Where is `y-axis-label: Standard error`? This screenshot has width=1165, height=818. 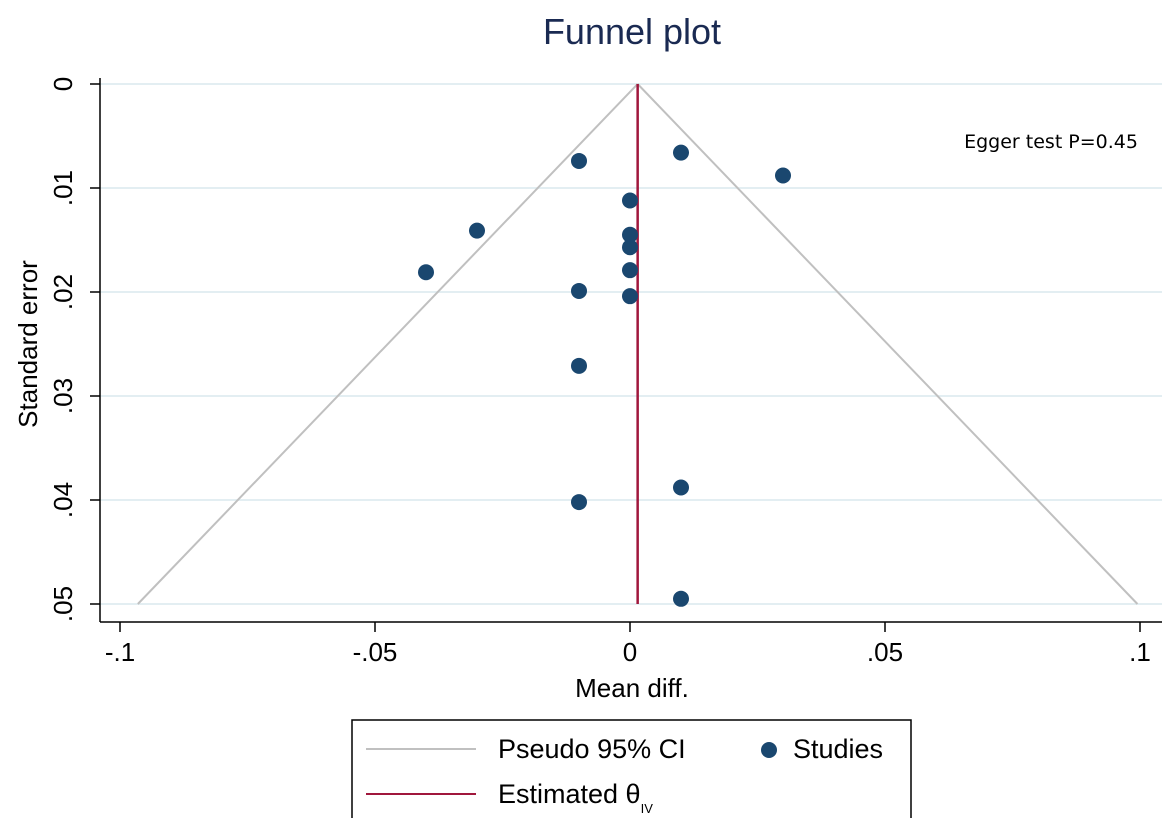
y-axis-label: Standard error is located at coordinates (28, 344).